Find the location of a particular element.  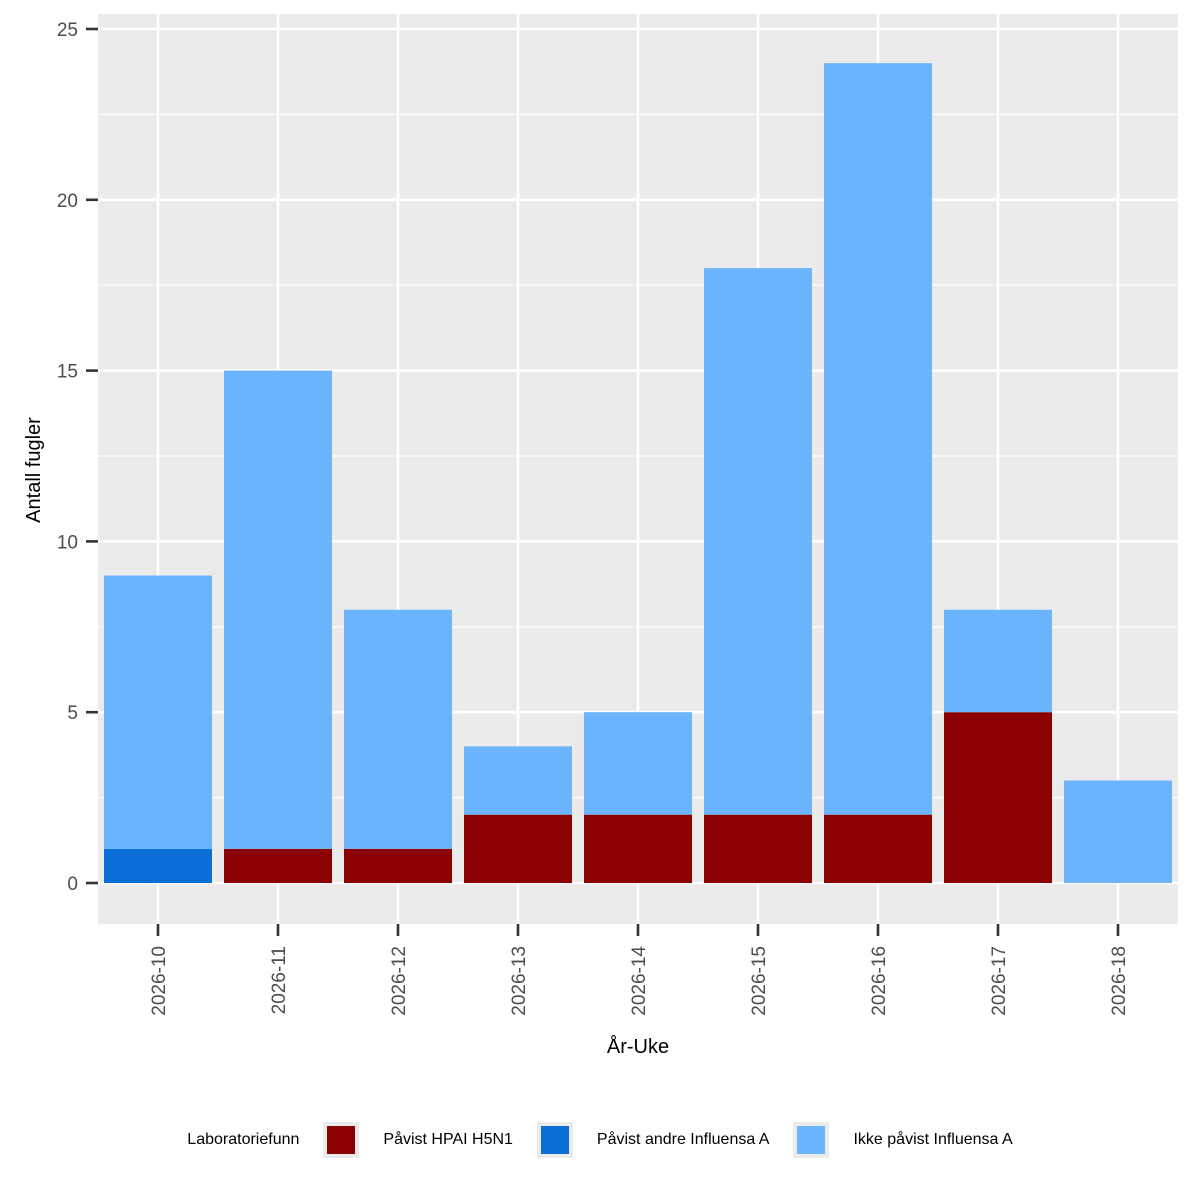

legend-item-andre-influensa-a: Påvist andre Influensa A is located at coordinates (653, 1140).